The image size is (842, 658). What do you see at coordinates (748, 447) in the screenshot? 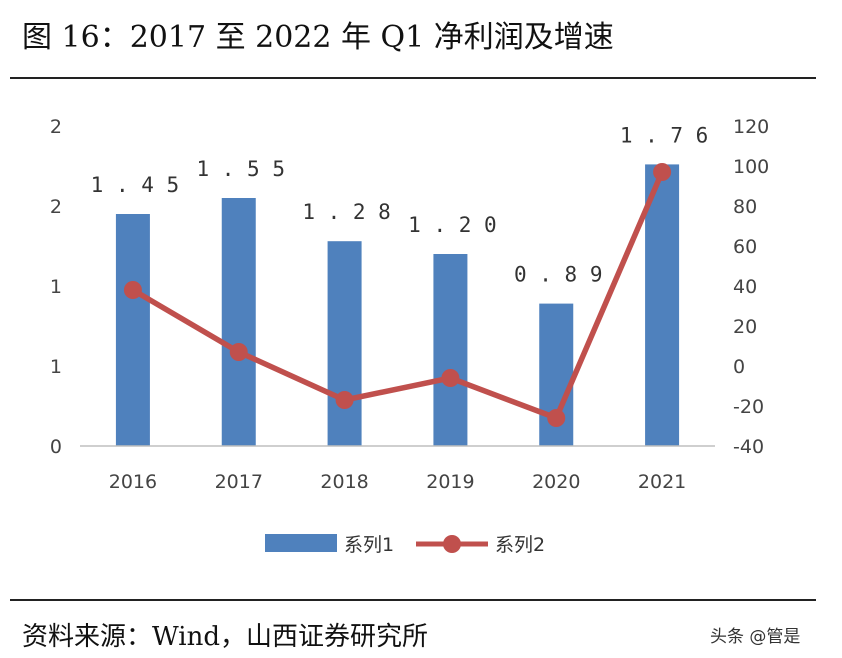
I see `right-tick-label: -40` at bounding box center [748, 447].